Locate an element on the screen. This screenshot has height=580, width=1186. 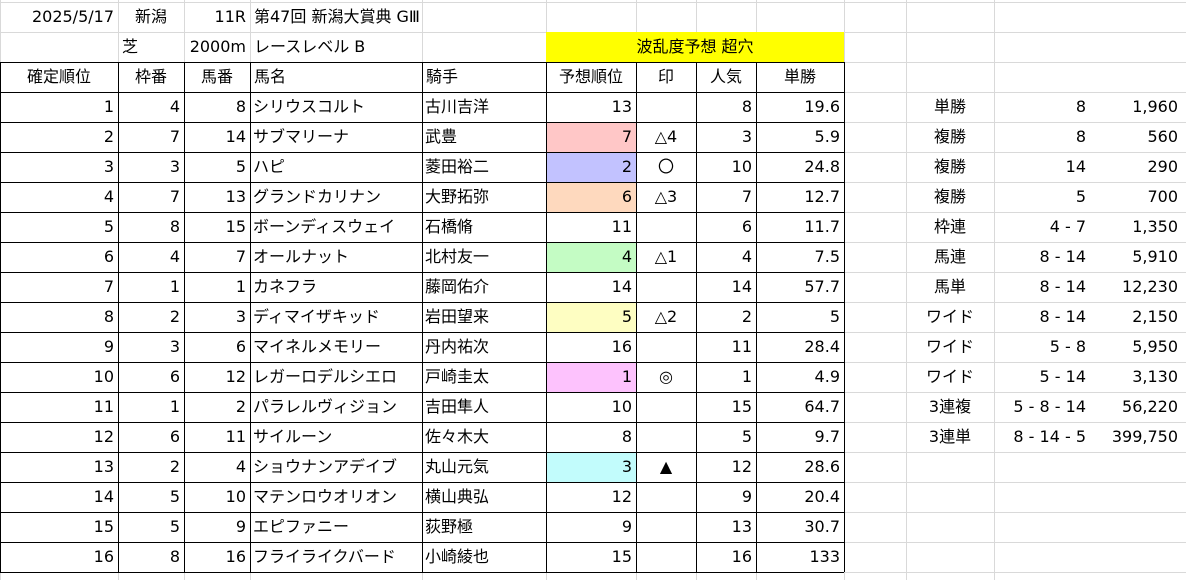
frame-cell: 4 is located at coordinates (174, 256).